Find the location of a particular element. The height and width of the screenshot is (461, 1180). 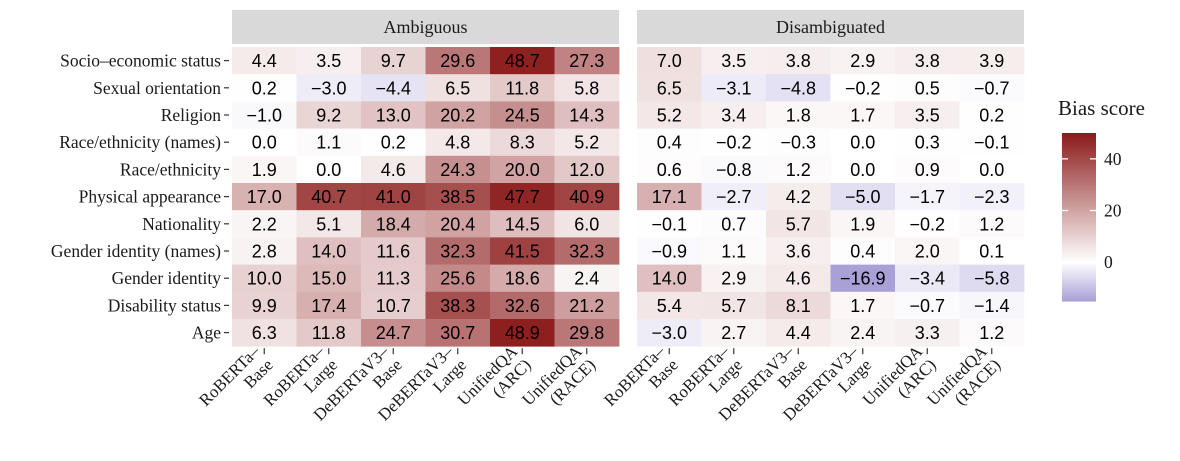

cell-value-label: 20.4 is located at coordinates (457, 224).